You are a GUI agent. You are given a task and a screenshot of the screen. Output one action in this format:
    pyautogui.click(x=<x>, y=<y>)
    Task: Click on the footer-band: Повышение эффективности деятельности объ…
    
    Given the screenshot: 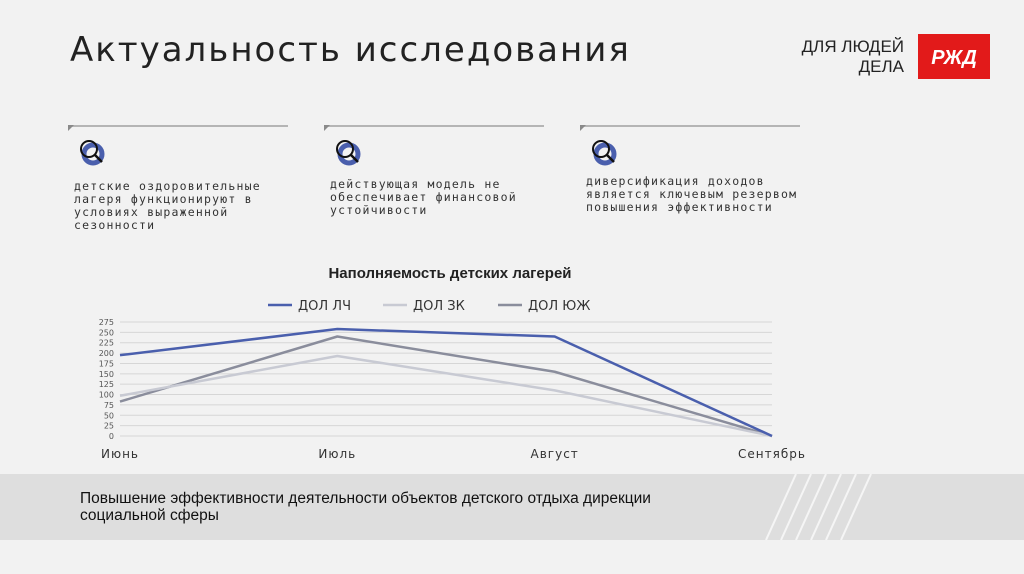 What is the action you would take?
    pyautogui.click(x=512, y=507)
    